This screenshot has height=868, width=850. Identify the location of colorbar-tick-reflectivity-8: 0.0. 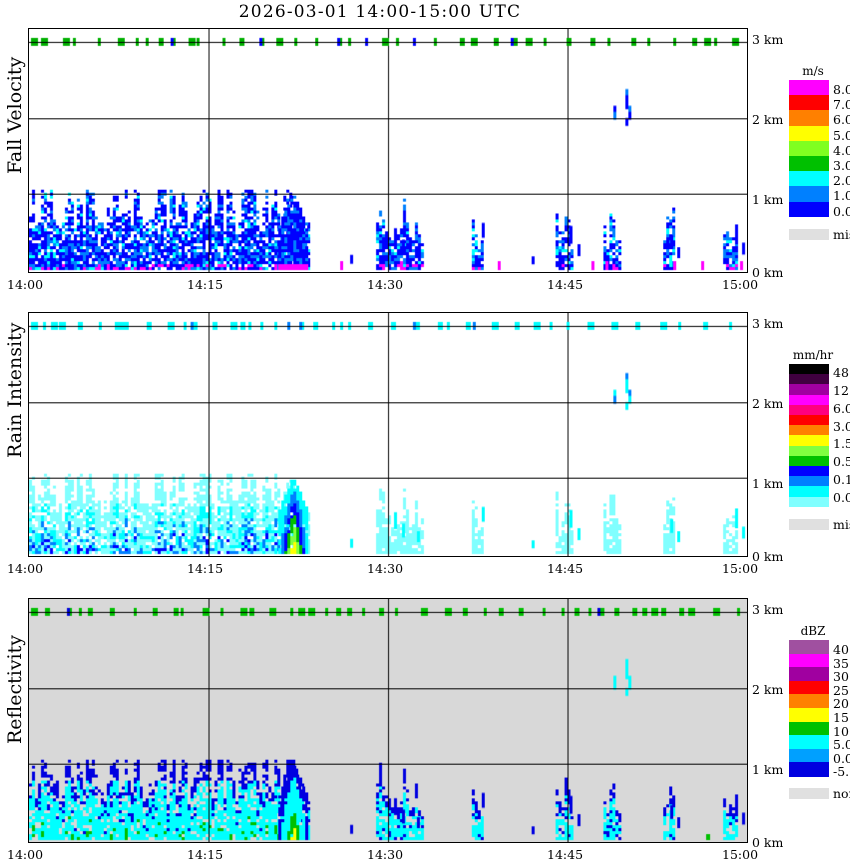
(841, 758).